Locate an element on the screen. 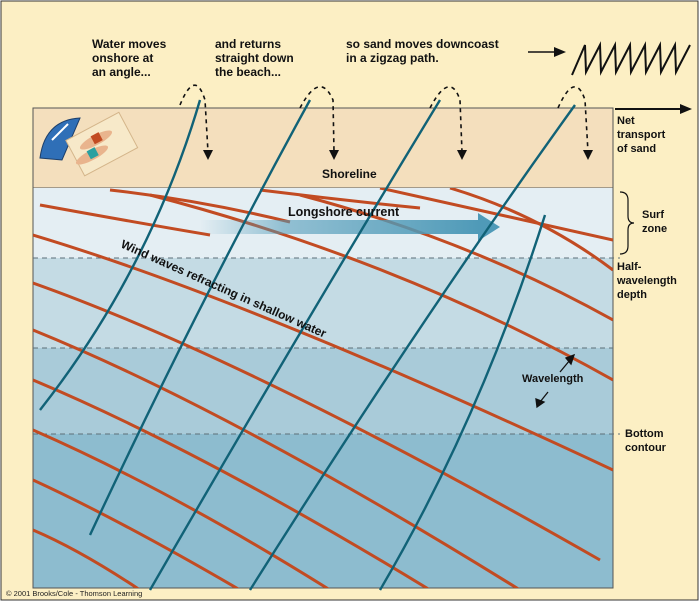 Image resolution: width=699 pixels, height=601 pixels. net-transport-arrow is located at coordinates (653, 109).